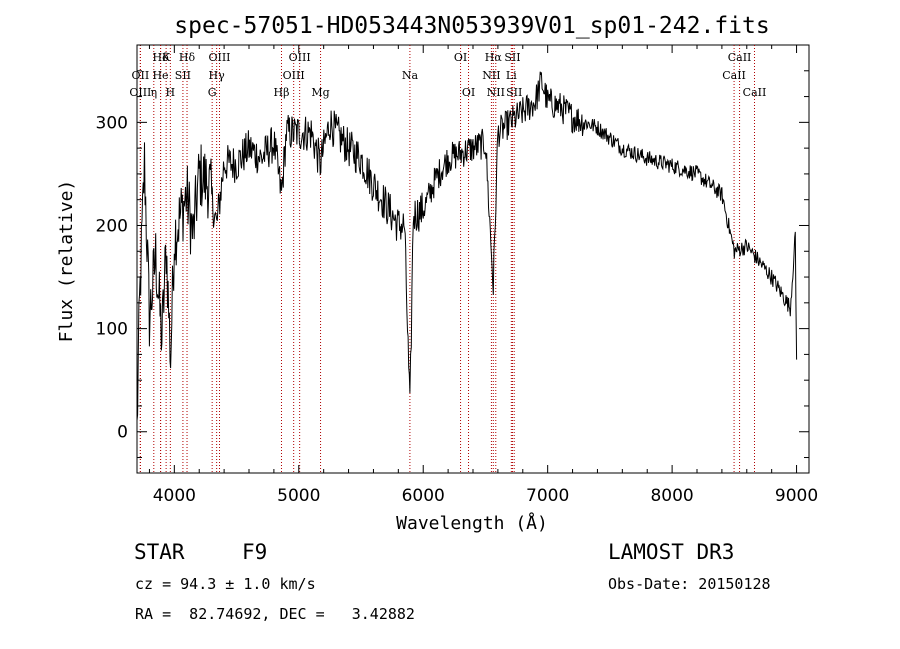 This screenshot has width=900, height=649. Describe the element at coordinates (154, 92) in the screenshot. I see `line-label: η` at that location.